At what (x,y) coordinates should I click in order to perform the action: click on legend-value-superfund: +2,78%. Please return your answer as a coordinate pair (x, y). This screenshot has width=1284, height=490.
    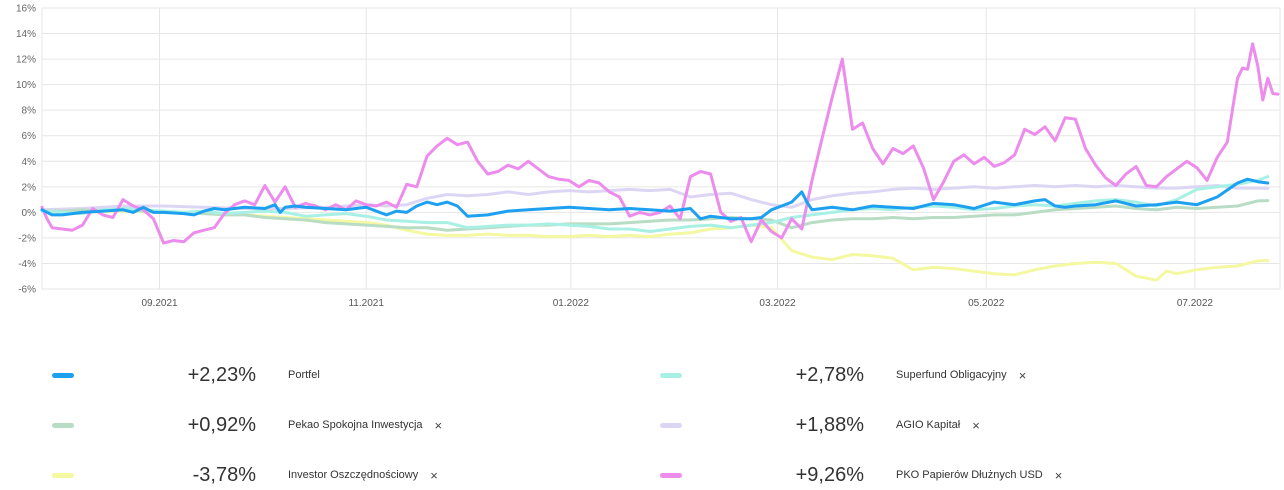
    Looking at the image, I should click on (829, 374).